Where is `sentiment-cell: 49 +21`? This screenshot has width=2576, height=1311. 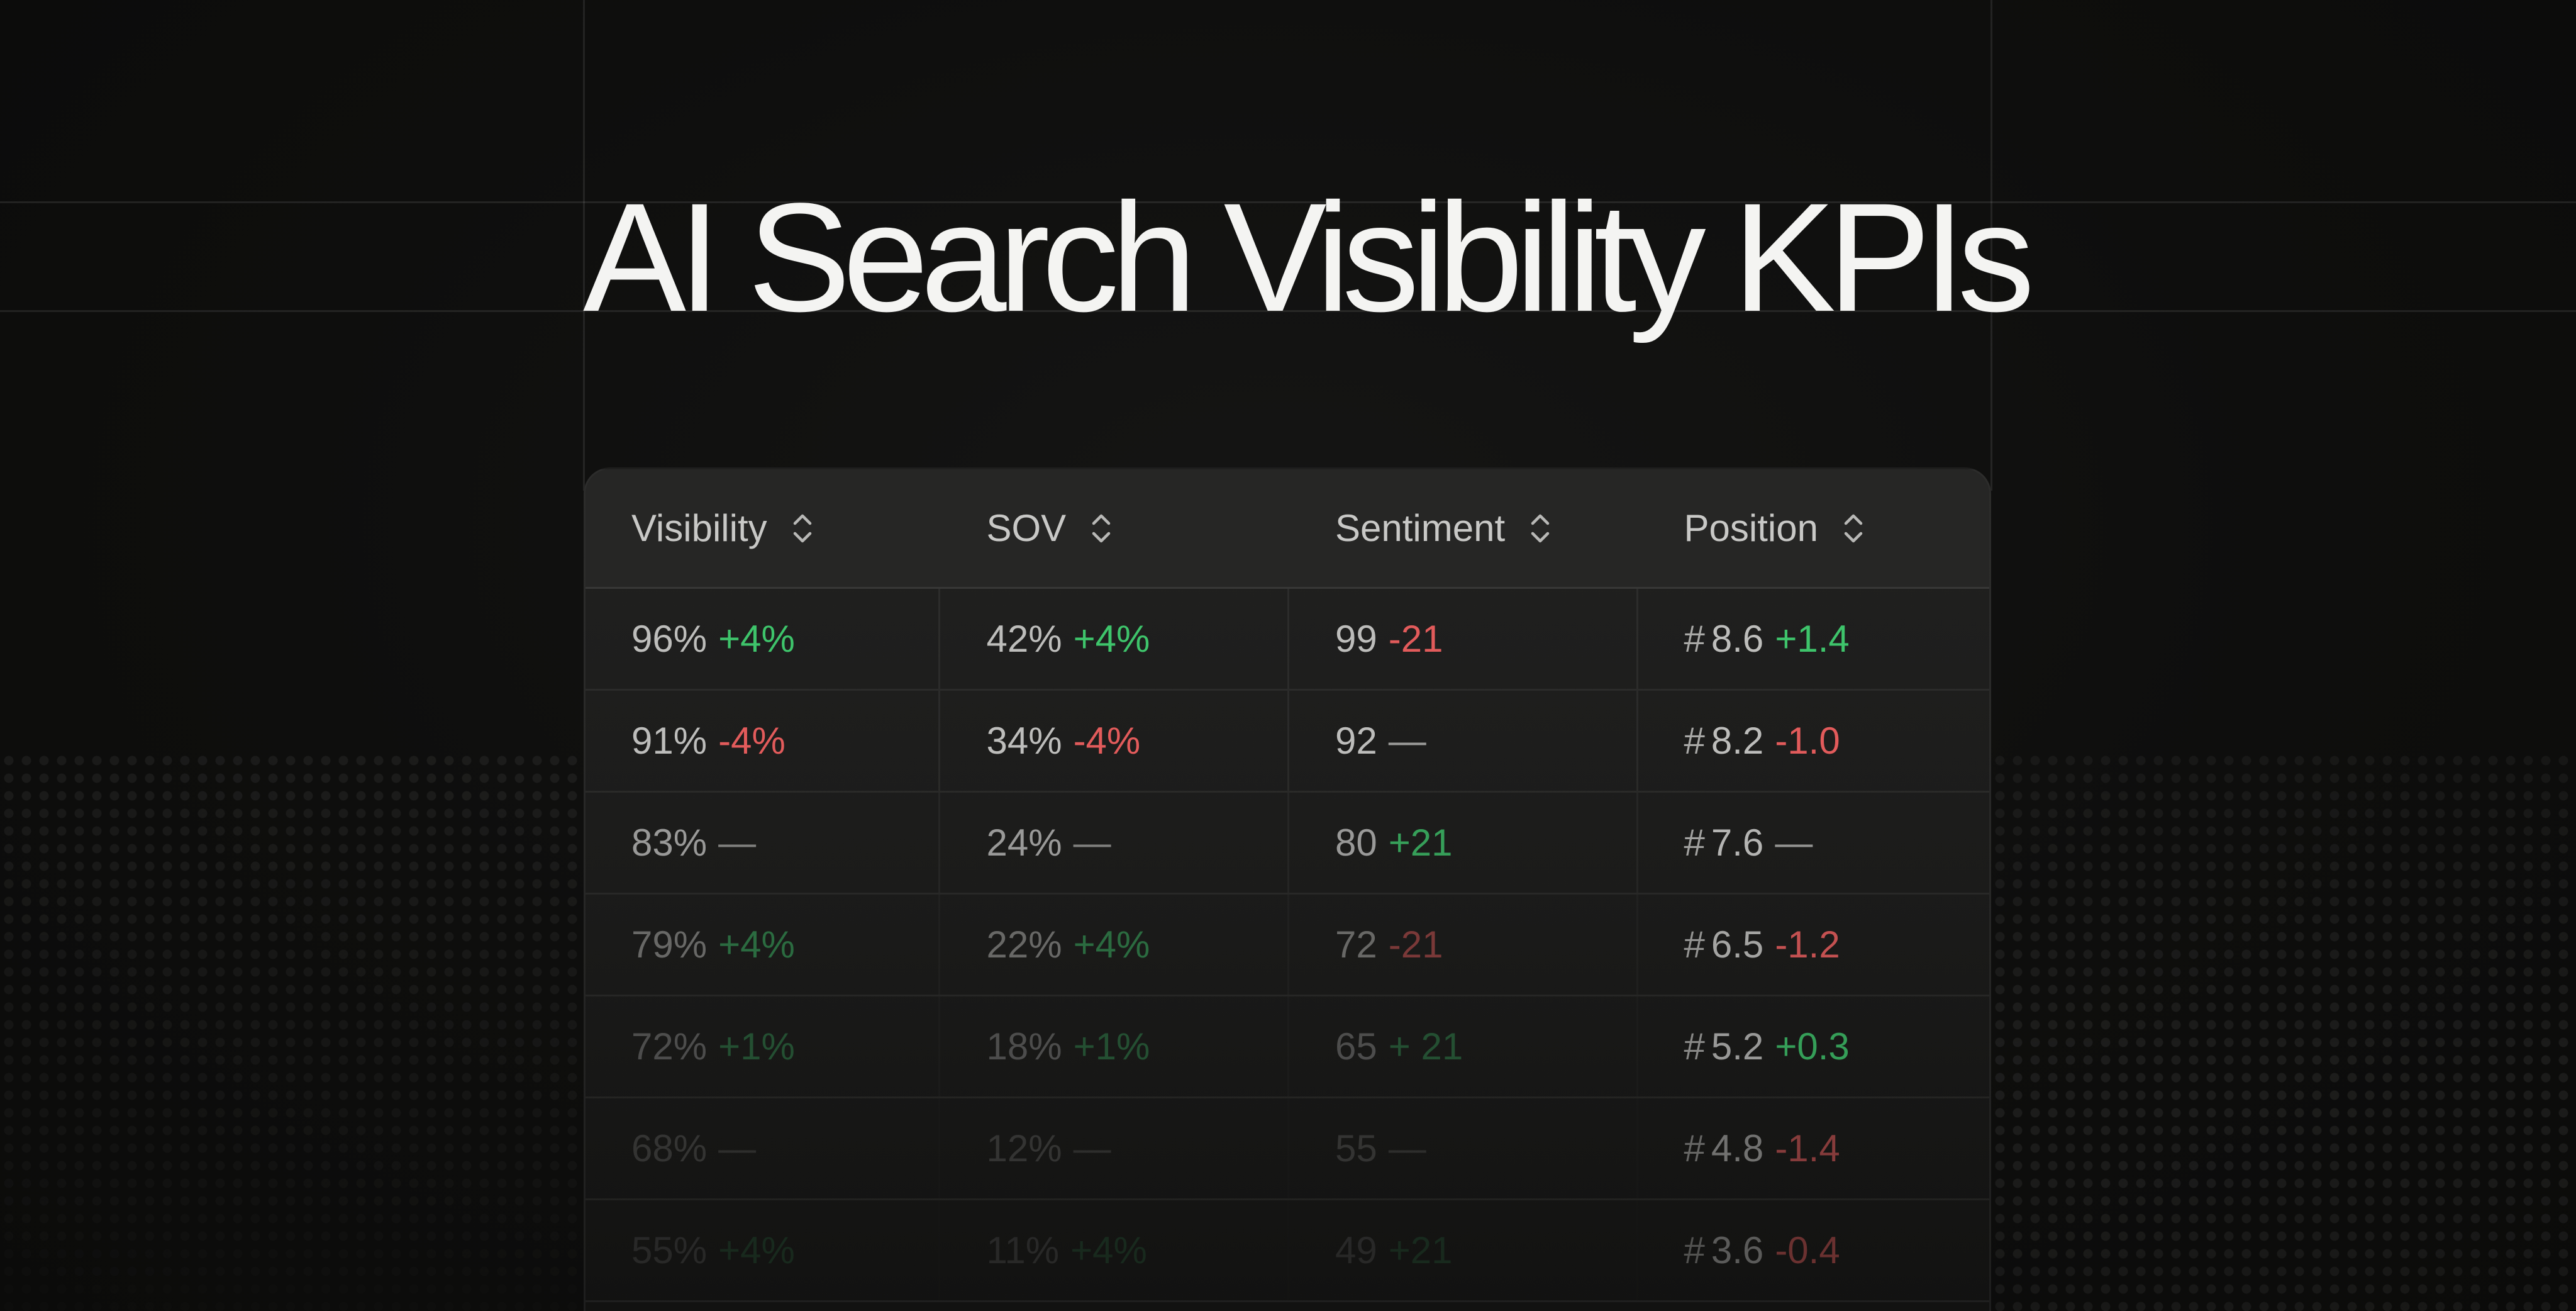
sentiment-cell: 49 +21 is located at coordinates (1463, 1250).